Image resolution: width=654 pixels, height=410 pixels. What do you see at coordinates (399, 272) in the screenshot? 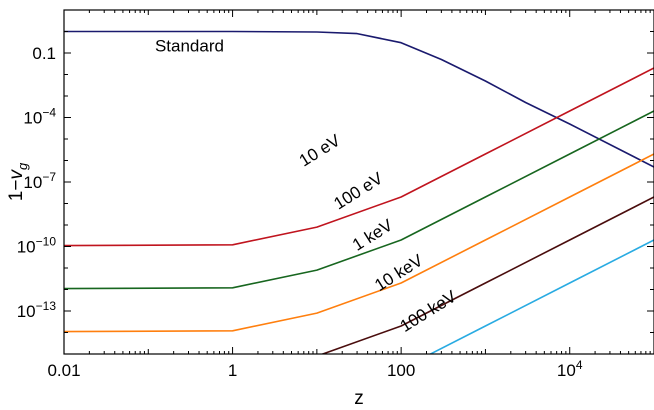
I see `curve-label-10-kev: 10 keV` at bounding box center [399, 272].